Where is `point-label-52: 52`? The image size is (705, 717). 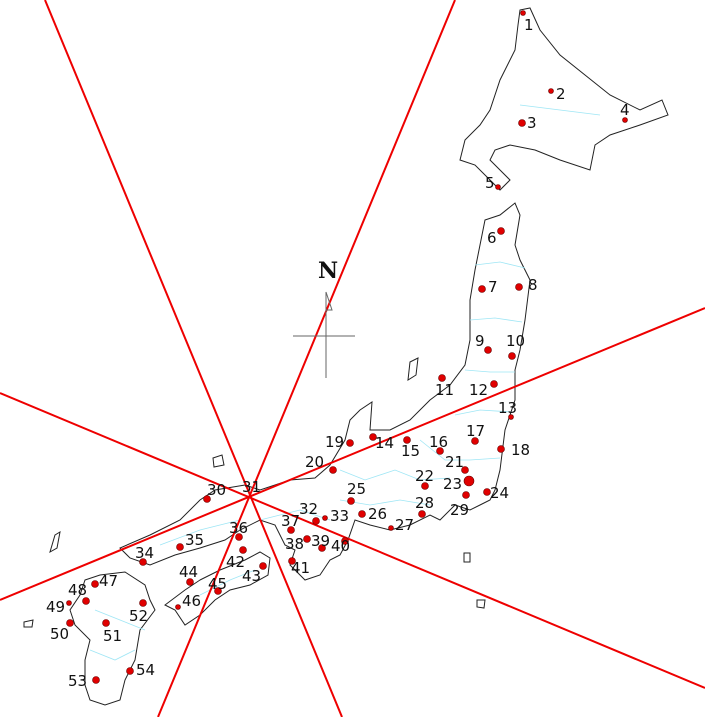
point-label-52: 52 is located at coordinates (138, 616).